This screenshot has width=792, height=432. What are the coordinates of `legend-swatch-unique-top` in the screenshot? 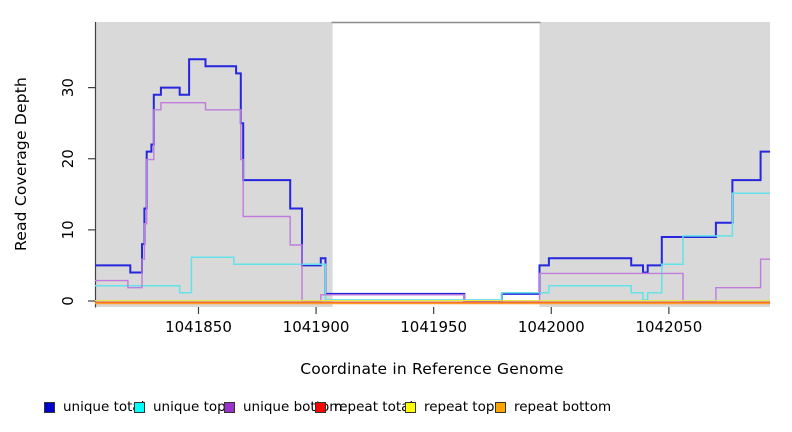 It's located at (139, 407).